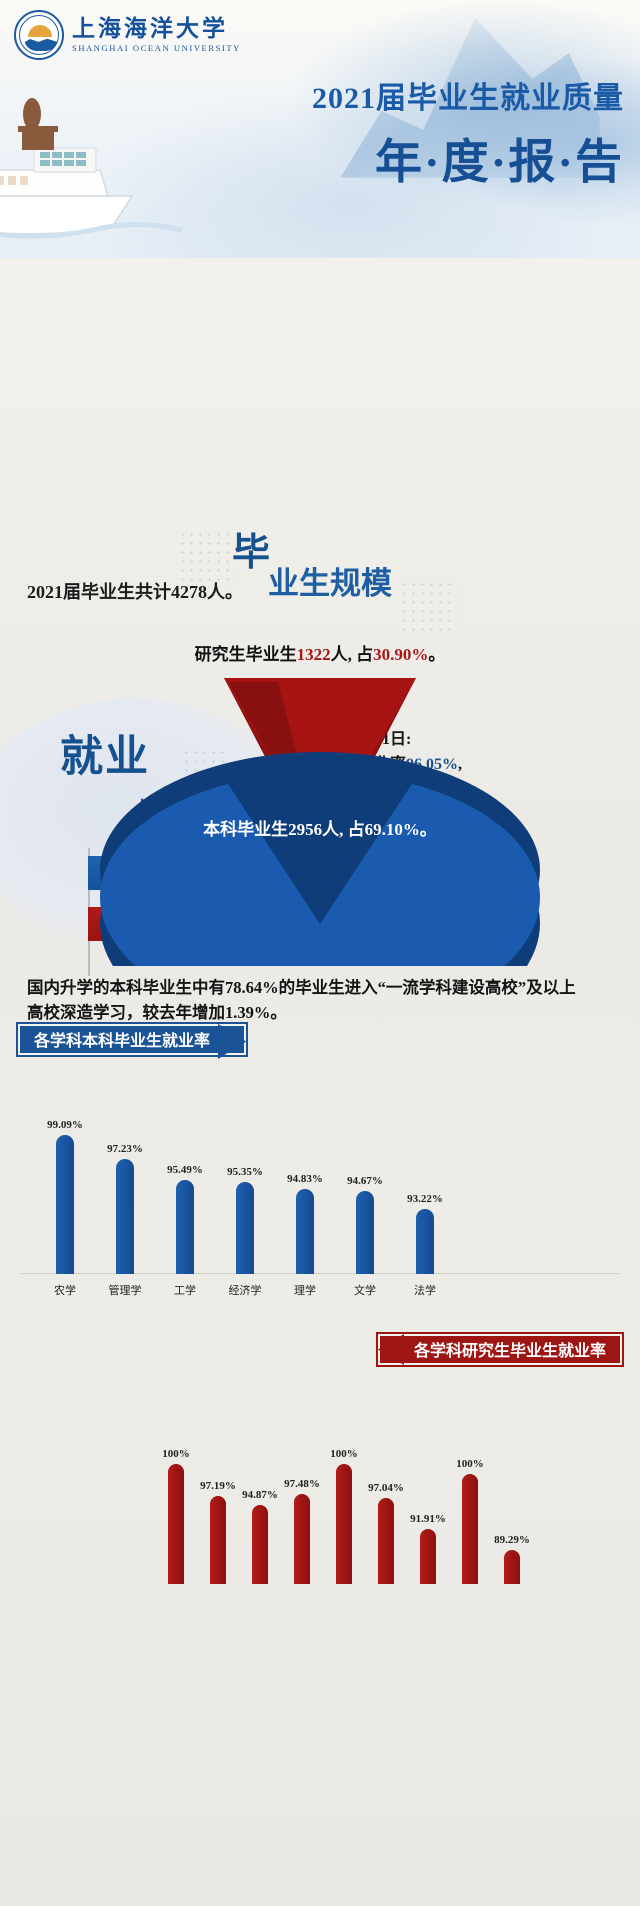 The image size is (640, 1906). What do you see at coordinates (428, 1548) in the screenshot?
I see `column-bar: 91.91%` at bounding box center [428, 1548].